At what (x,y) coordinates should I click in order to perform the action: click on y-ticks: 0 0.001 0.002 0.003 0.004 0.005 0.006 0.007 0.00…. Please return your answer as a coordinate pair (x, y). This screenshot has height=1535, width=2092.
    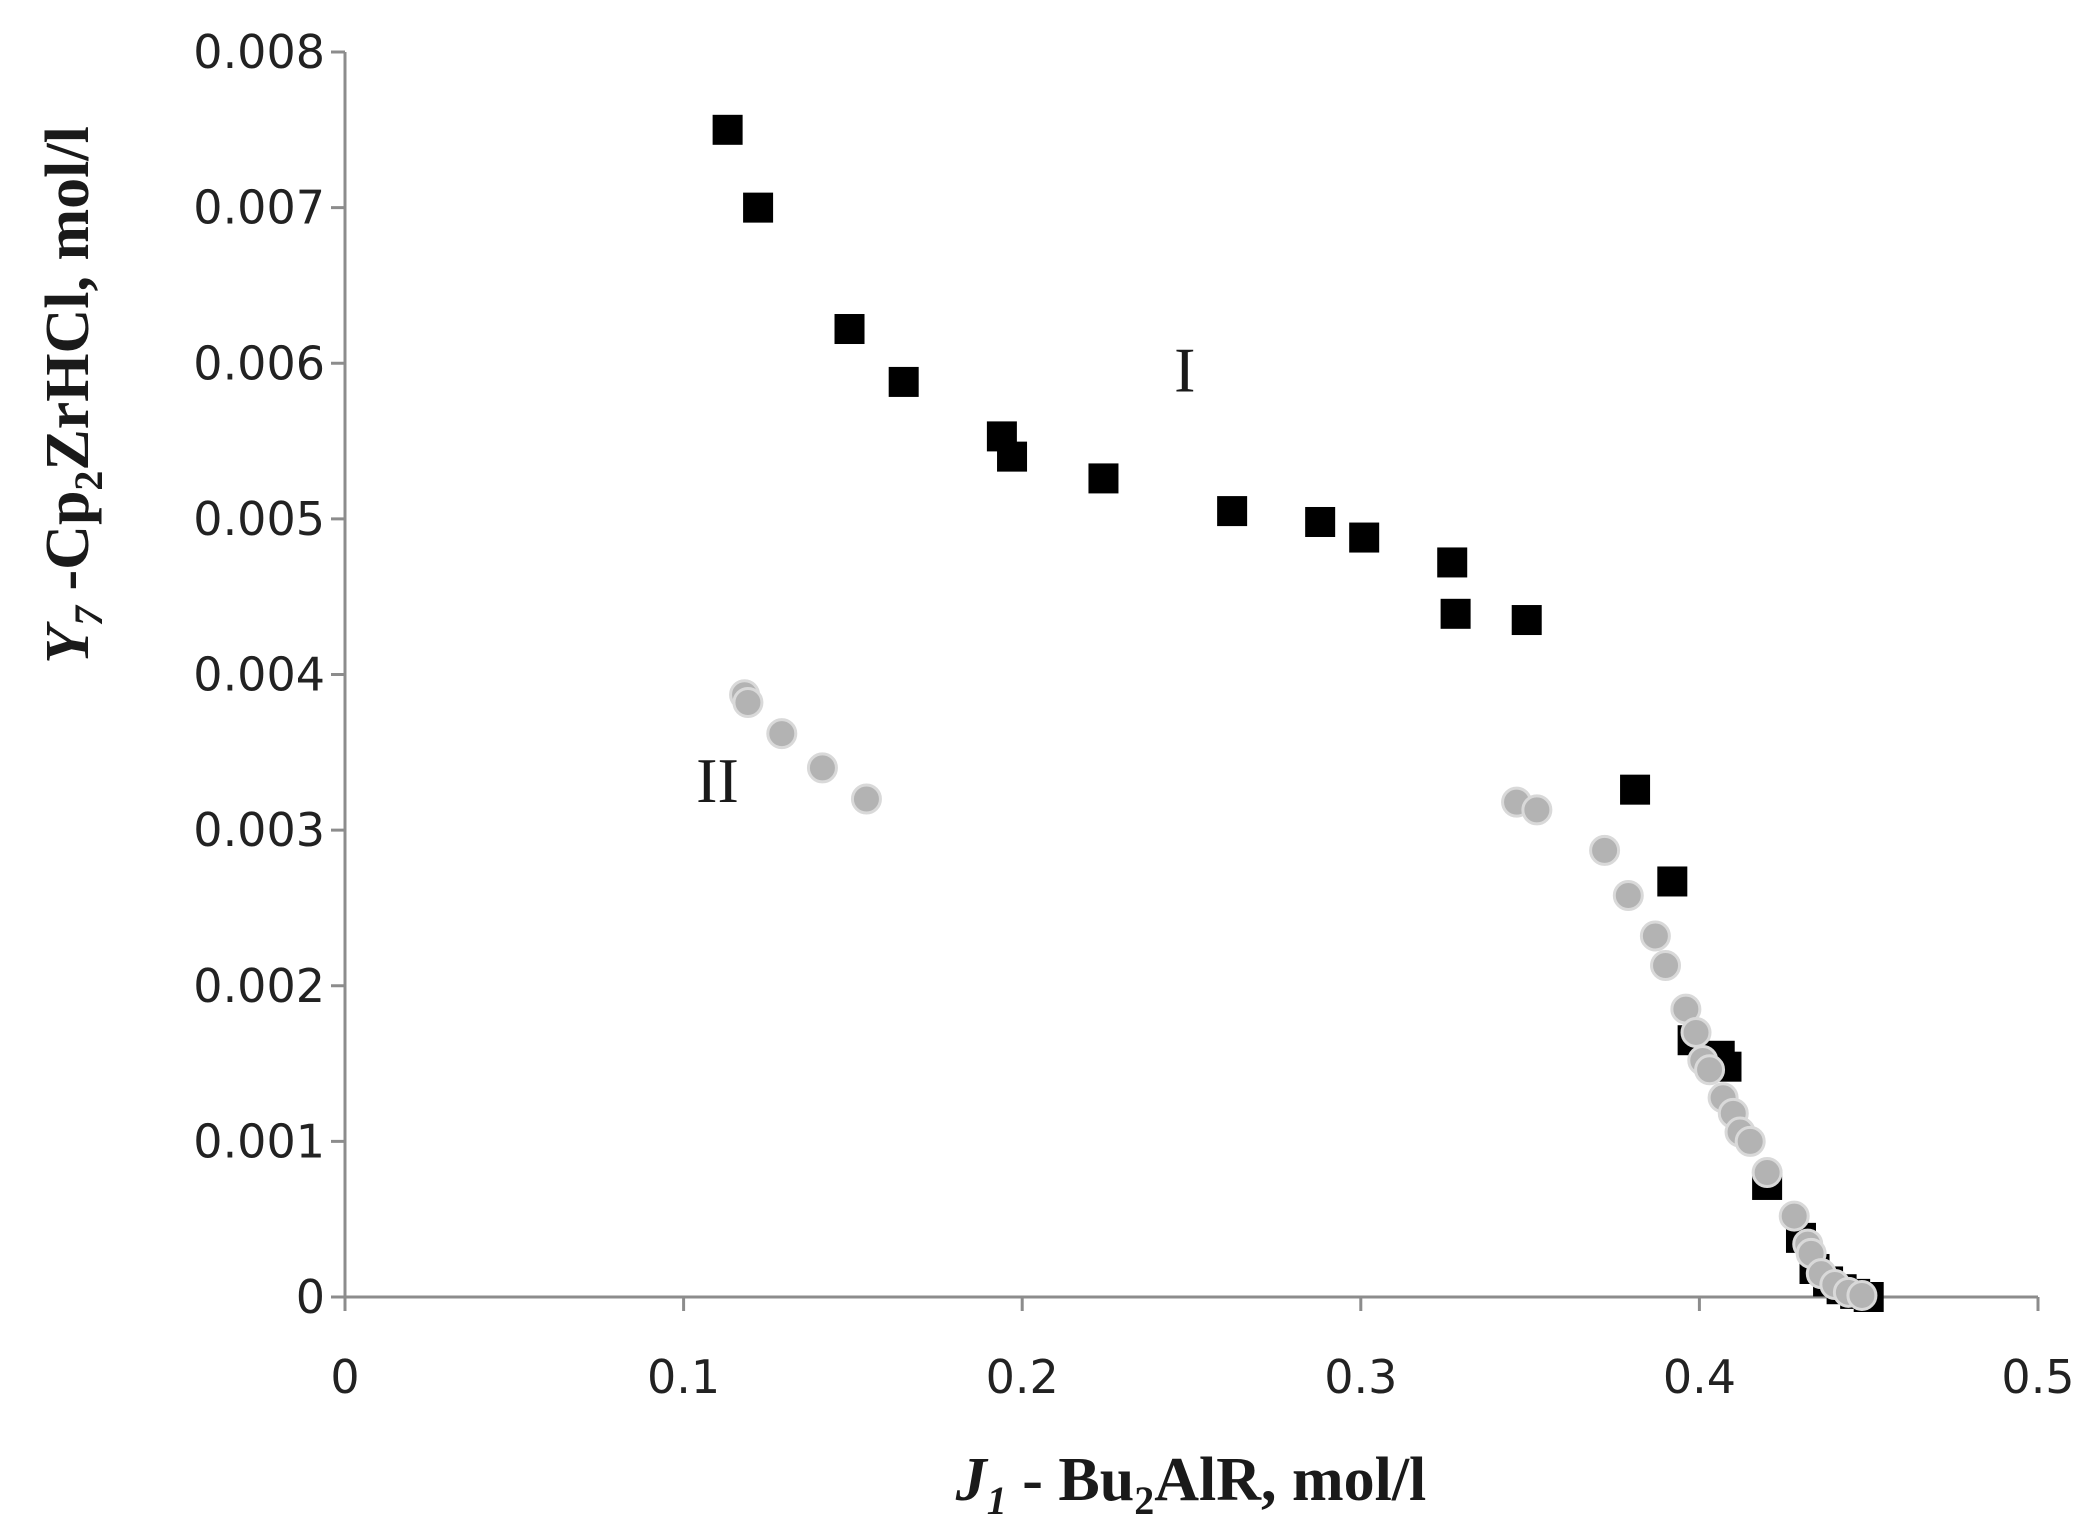
    Looking at the image, I should click on (269, 674).